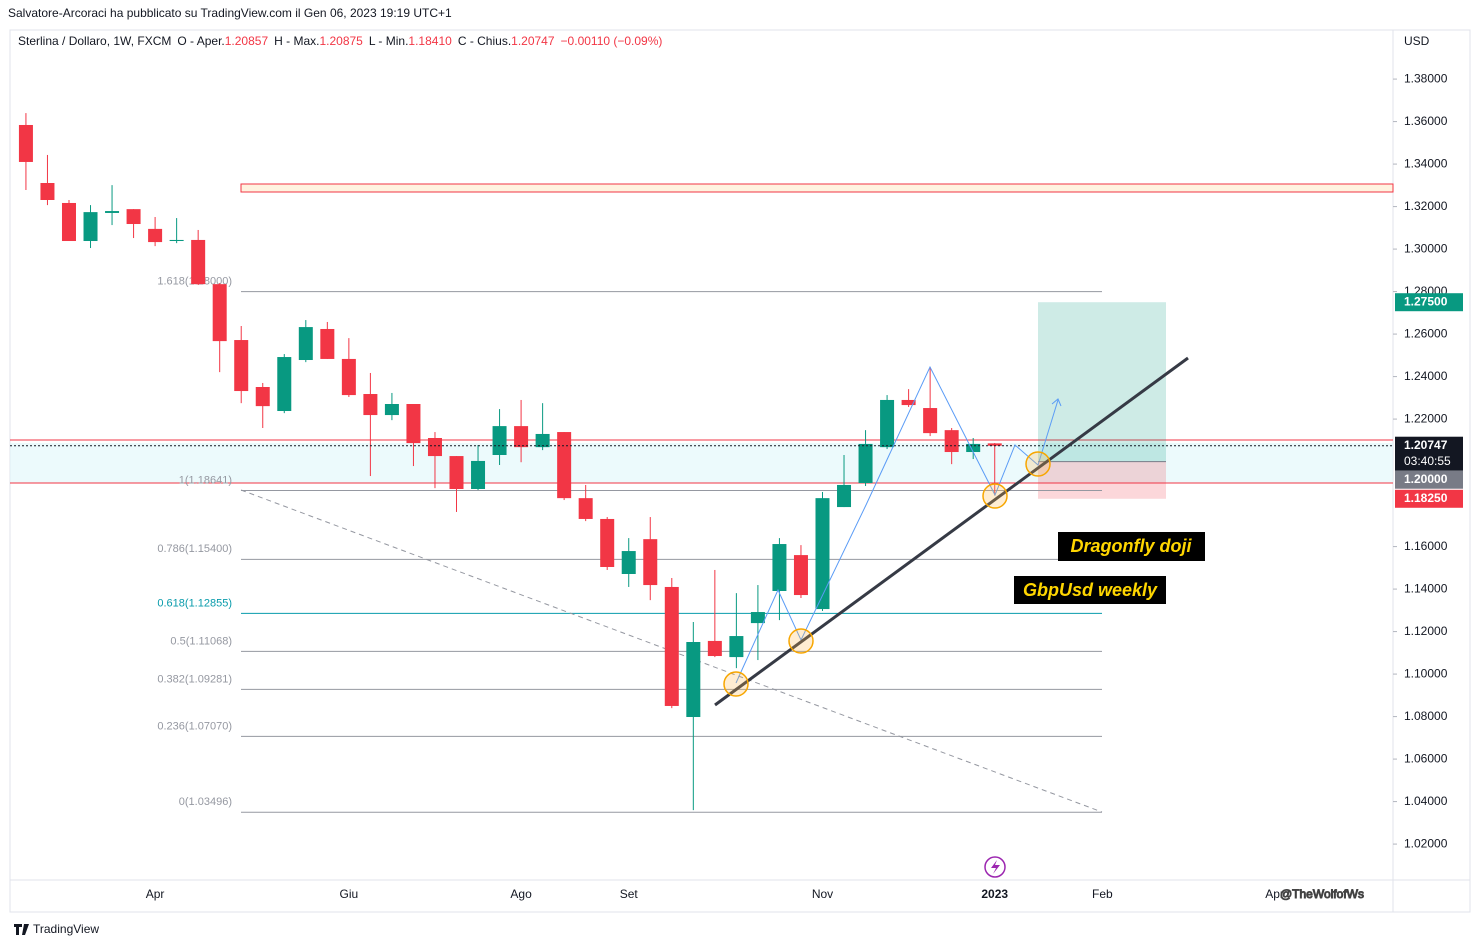 This screenshot has height=947, width=1480. Describe the element at coordinates (1426, 843) in the screenshot. I see `y-tick-label: 1.02000` at that location.